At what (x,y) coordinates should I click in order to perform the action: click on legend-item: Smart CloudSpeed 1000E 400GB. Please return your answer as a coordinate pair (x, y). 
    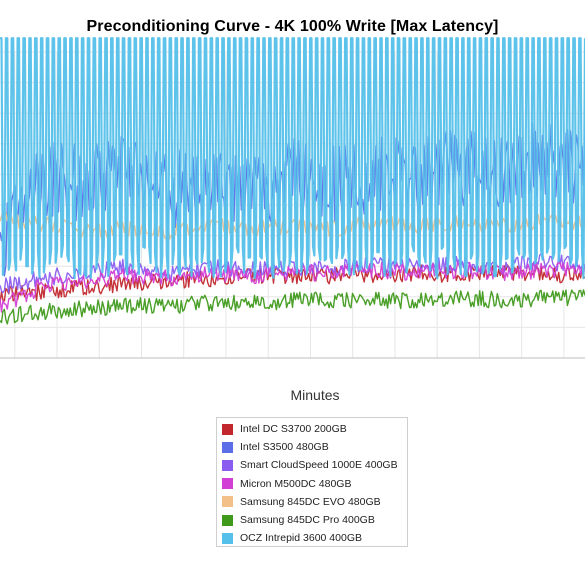
    Looking at the image, I should click on (314, 465).